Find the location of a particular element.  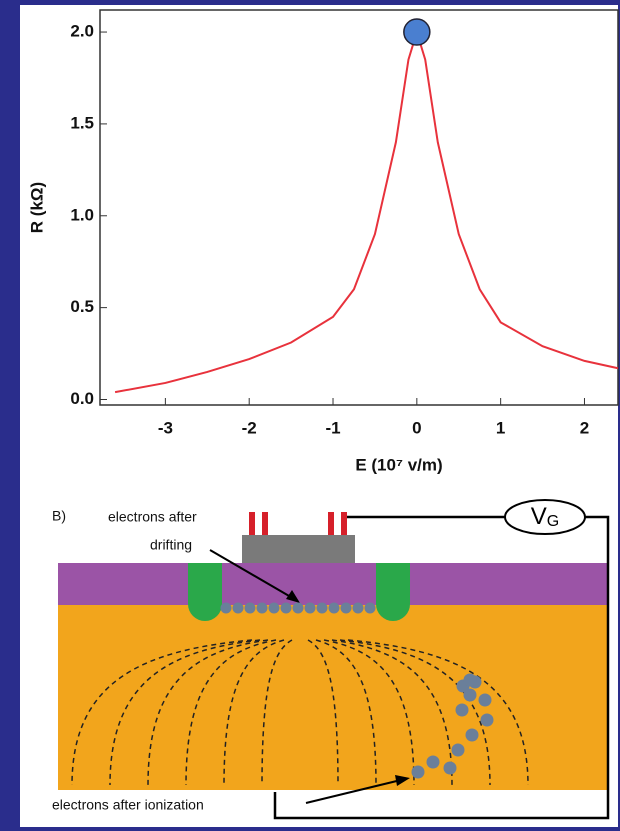

source-sub: G is located at coordinates (553, 521).